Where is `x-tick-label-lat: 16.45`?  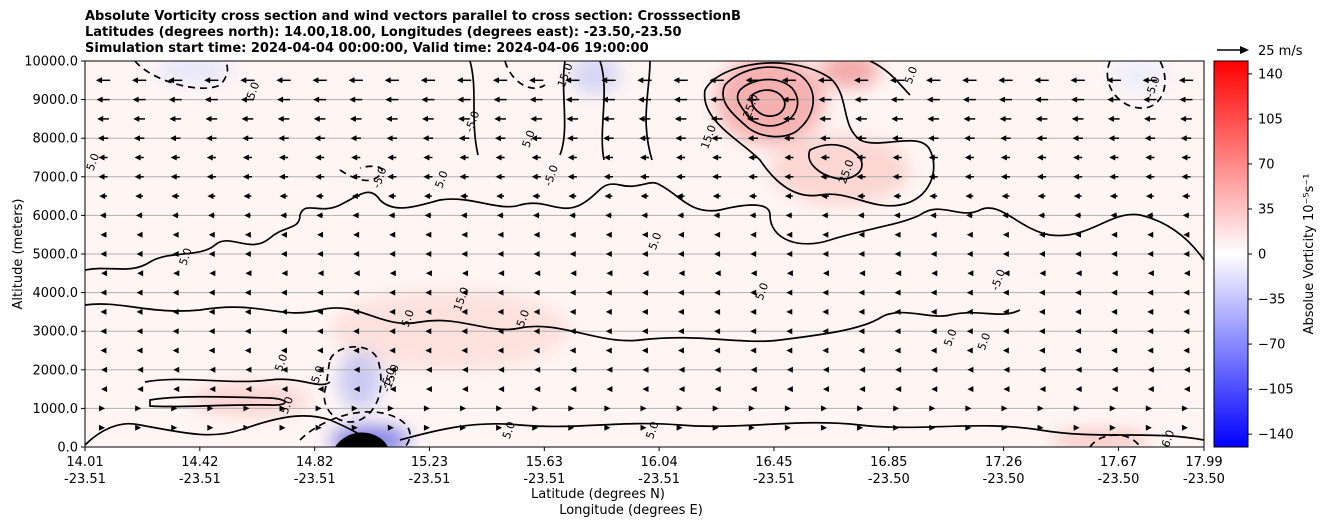 x-tick-label-lat: 16.45 is located at coordinates (773, 462).